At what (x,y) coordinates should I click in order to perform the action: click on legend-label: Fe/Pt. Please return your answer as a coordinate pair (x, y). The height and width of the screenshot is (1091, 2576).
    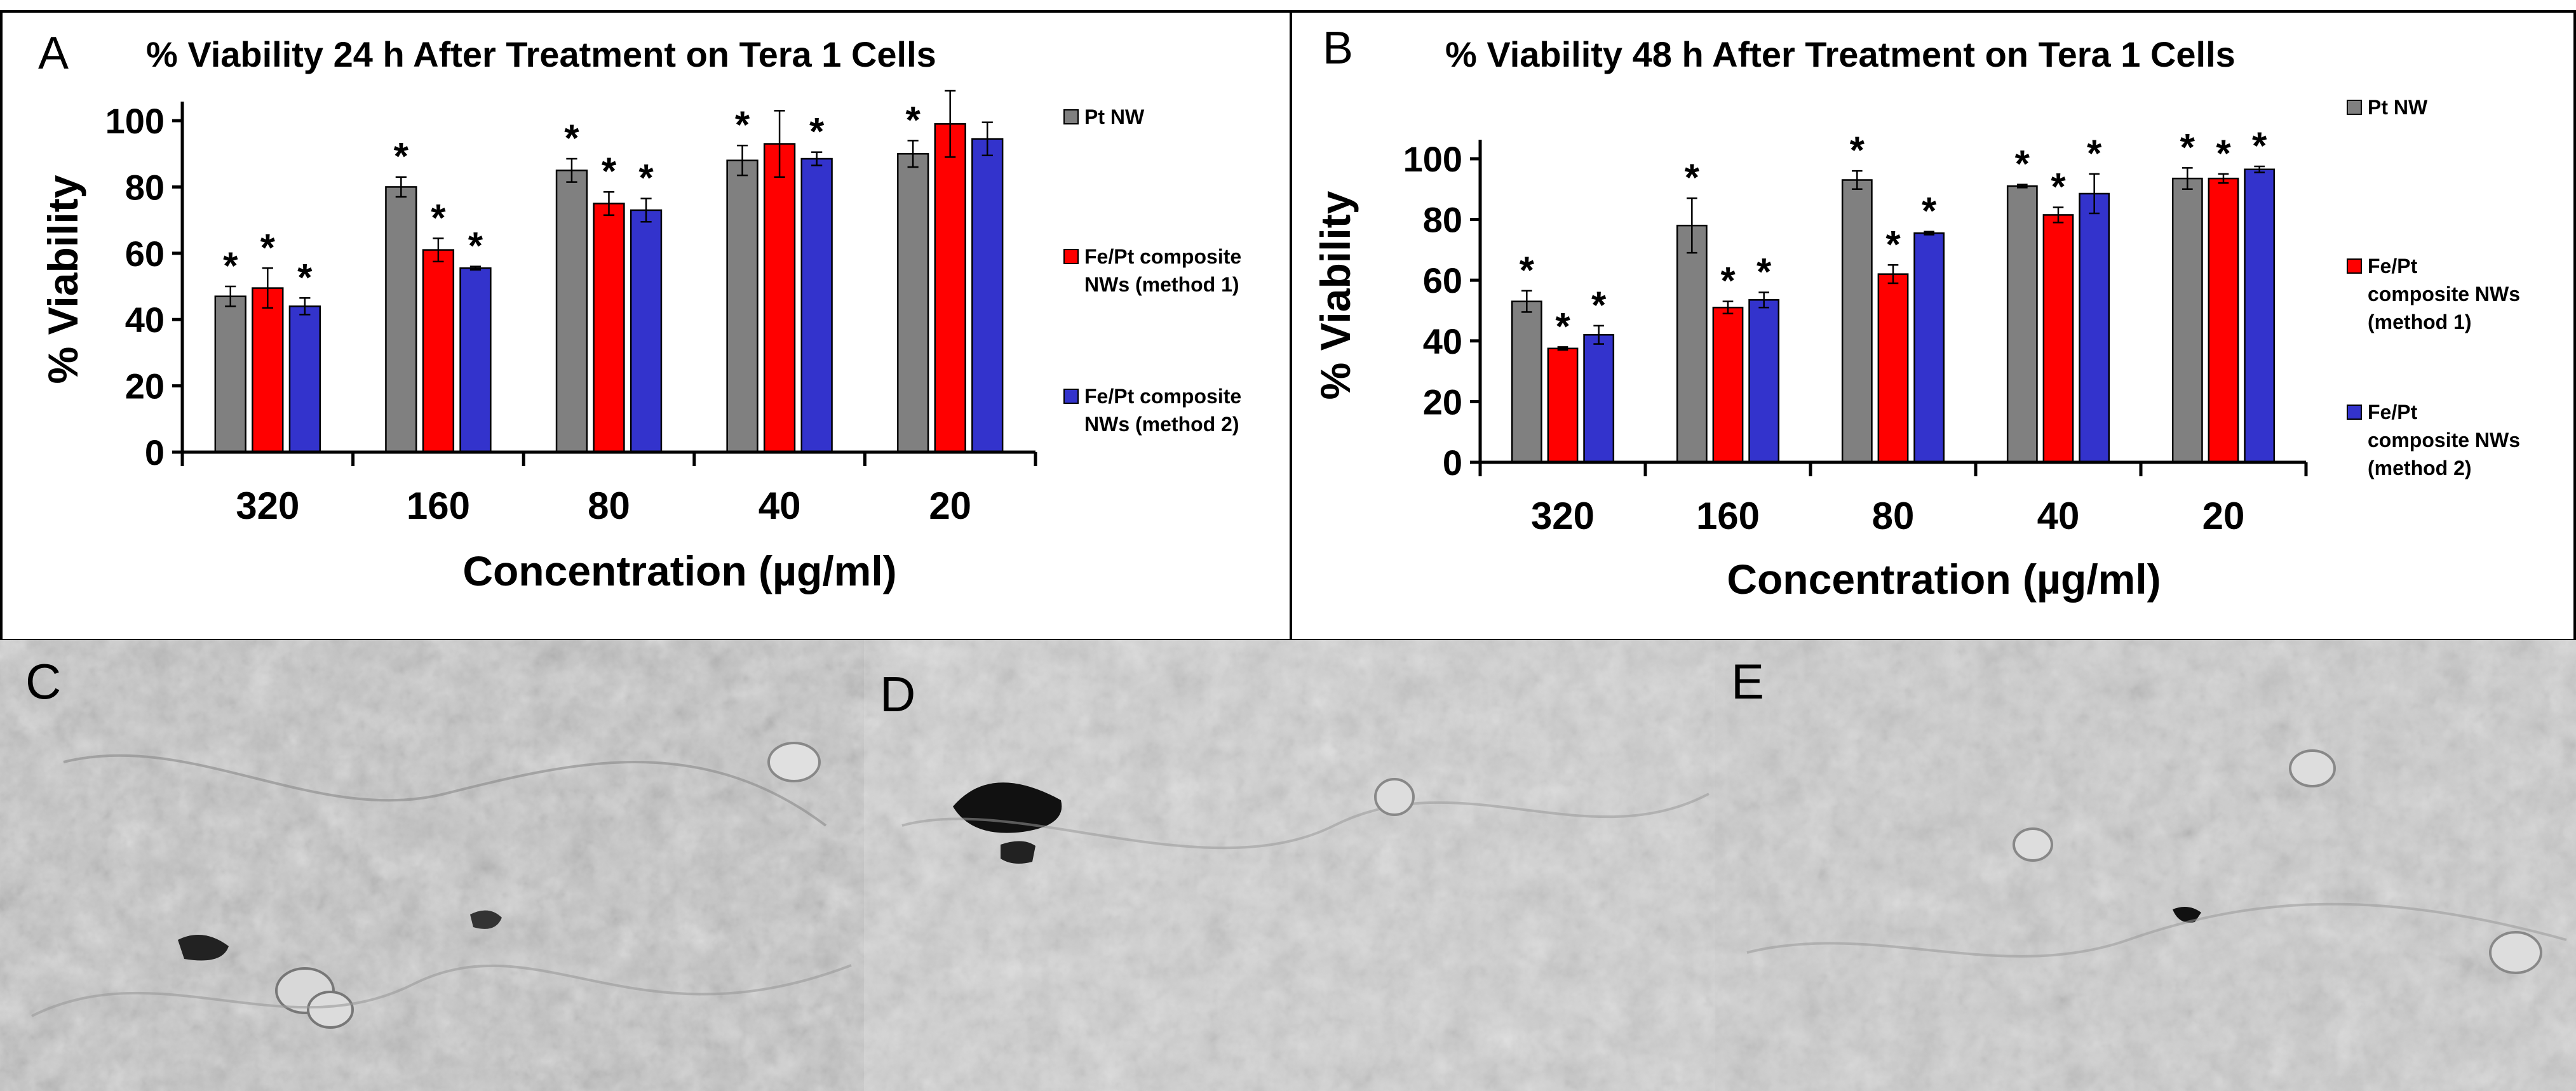
    Looking at the image, I should click on (2393, 266).